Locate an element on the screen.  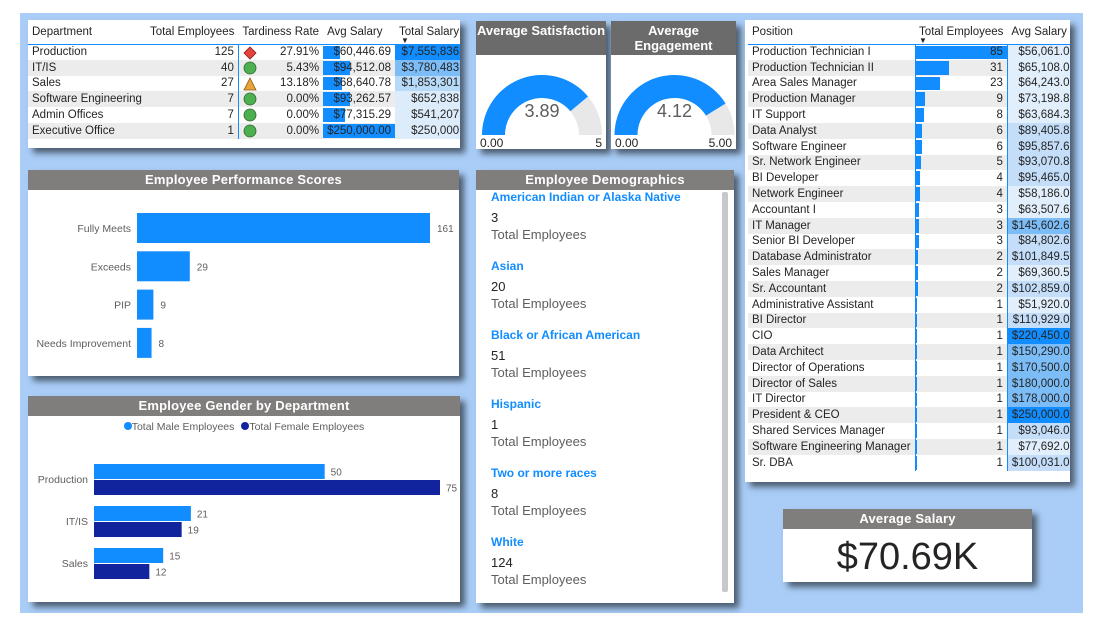
position-cell: Production Manager is located at coordinates (832, 99).